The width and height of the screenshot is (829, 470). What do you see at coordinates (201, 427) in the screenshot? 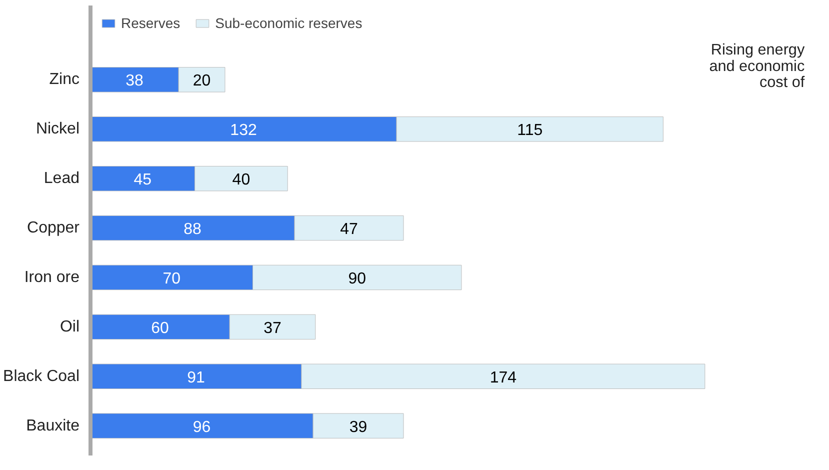
I see `data-label: 96` at bounding box center [201, 427].